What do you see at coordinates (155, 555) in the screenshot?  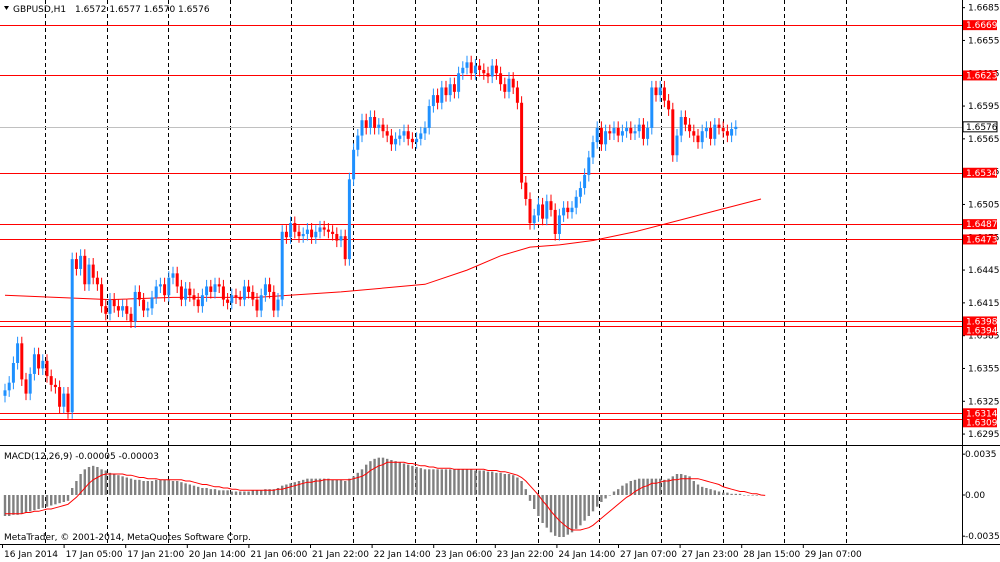 I see `time-label: 17 Jan 21:00` at bounding box center [155, 555].